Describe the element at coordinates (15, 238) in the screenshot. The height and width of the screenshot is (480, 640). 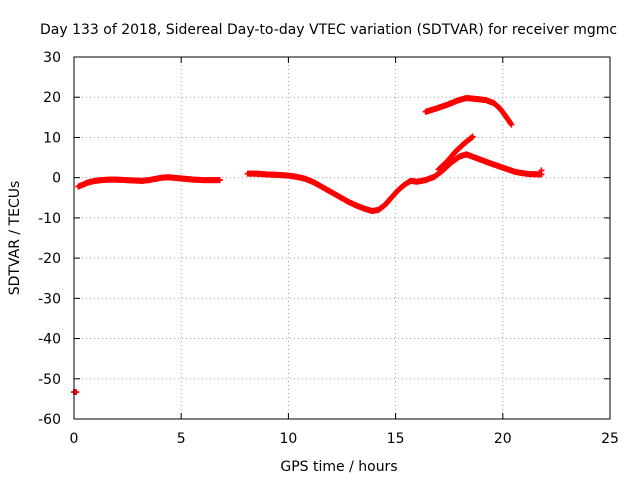
I see `y-axis-label: SDTVAR / TECUs` at that location.